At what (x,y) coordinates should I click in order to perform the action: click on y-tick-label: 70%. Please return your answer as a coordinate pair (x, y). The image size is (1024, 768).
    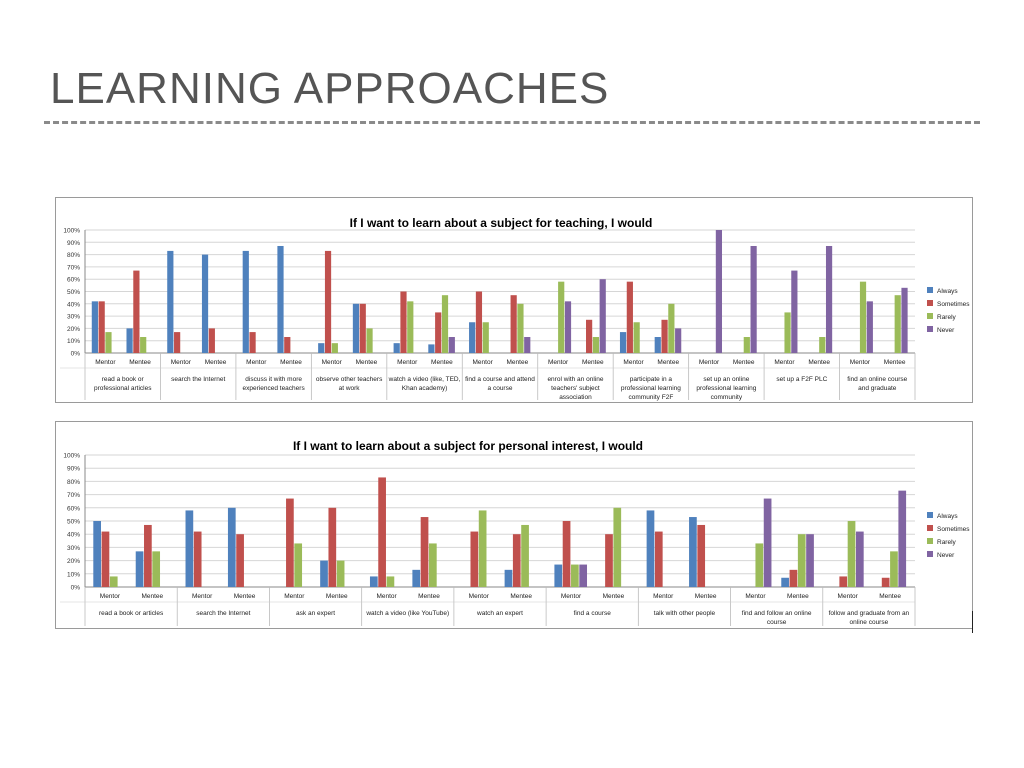
    Looking at the image, I should click on (73, 267).